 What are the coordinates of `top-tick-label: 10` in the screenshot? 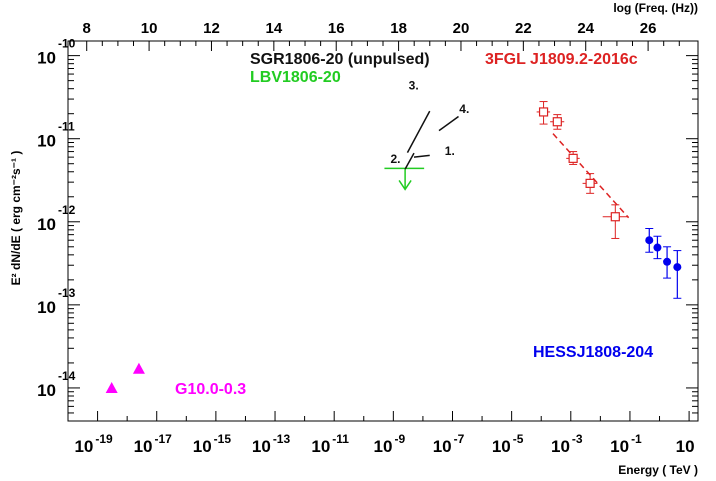 It's located at (149, 28).